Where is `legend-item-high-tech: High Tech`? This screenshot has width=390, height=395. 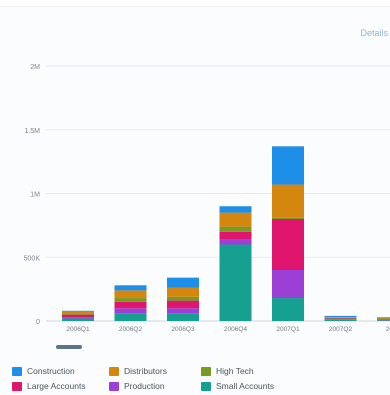 legend-item-high-tech: High Tech is located at coordinates (246, 371).